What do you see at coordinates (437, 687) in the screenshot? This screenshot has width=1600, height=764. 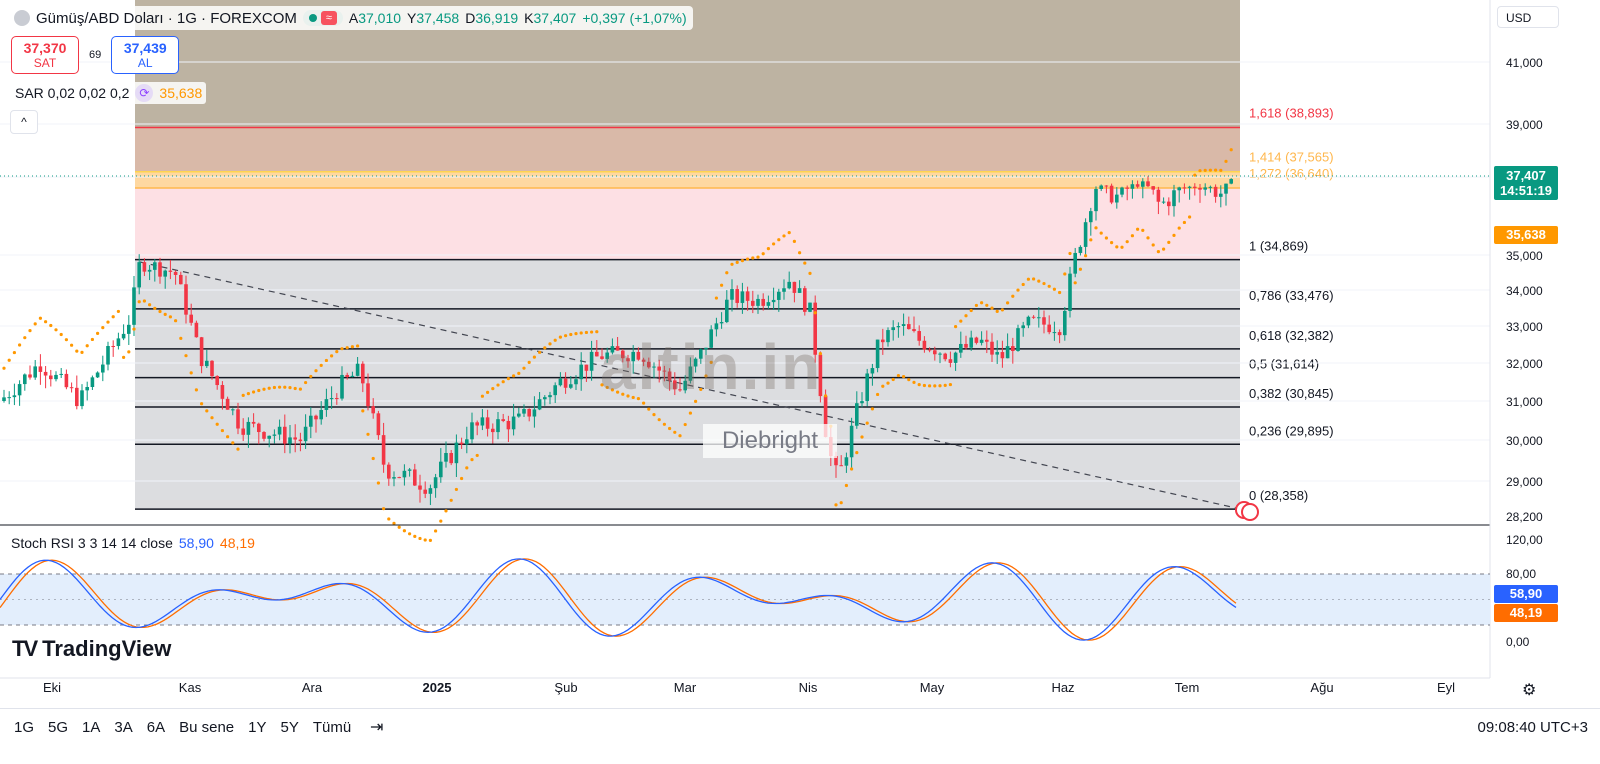 I see `month-label: 2025` at bounding box center [437, 687].